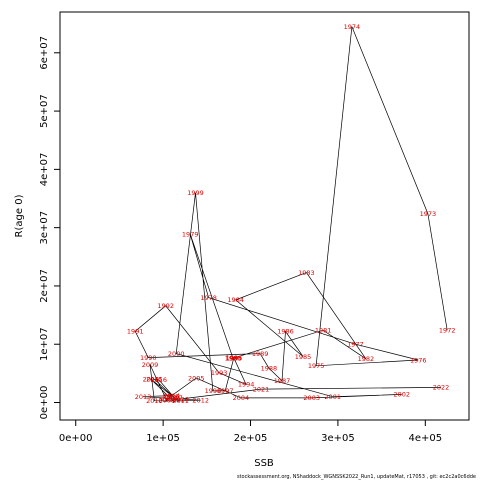 The image size is (480, 484). I want to click on point-label-1990: 1990, so click(148, 358).